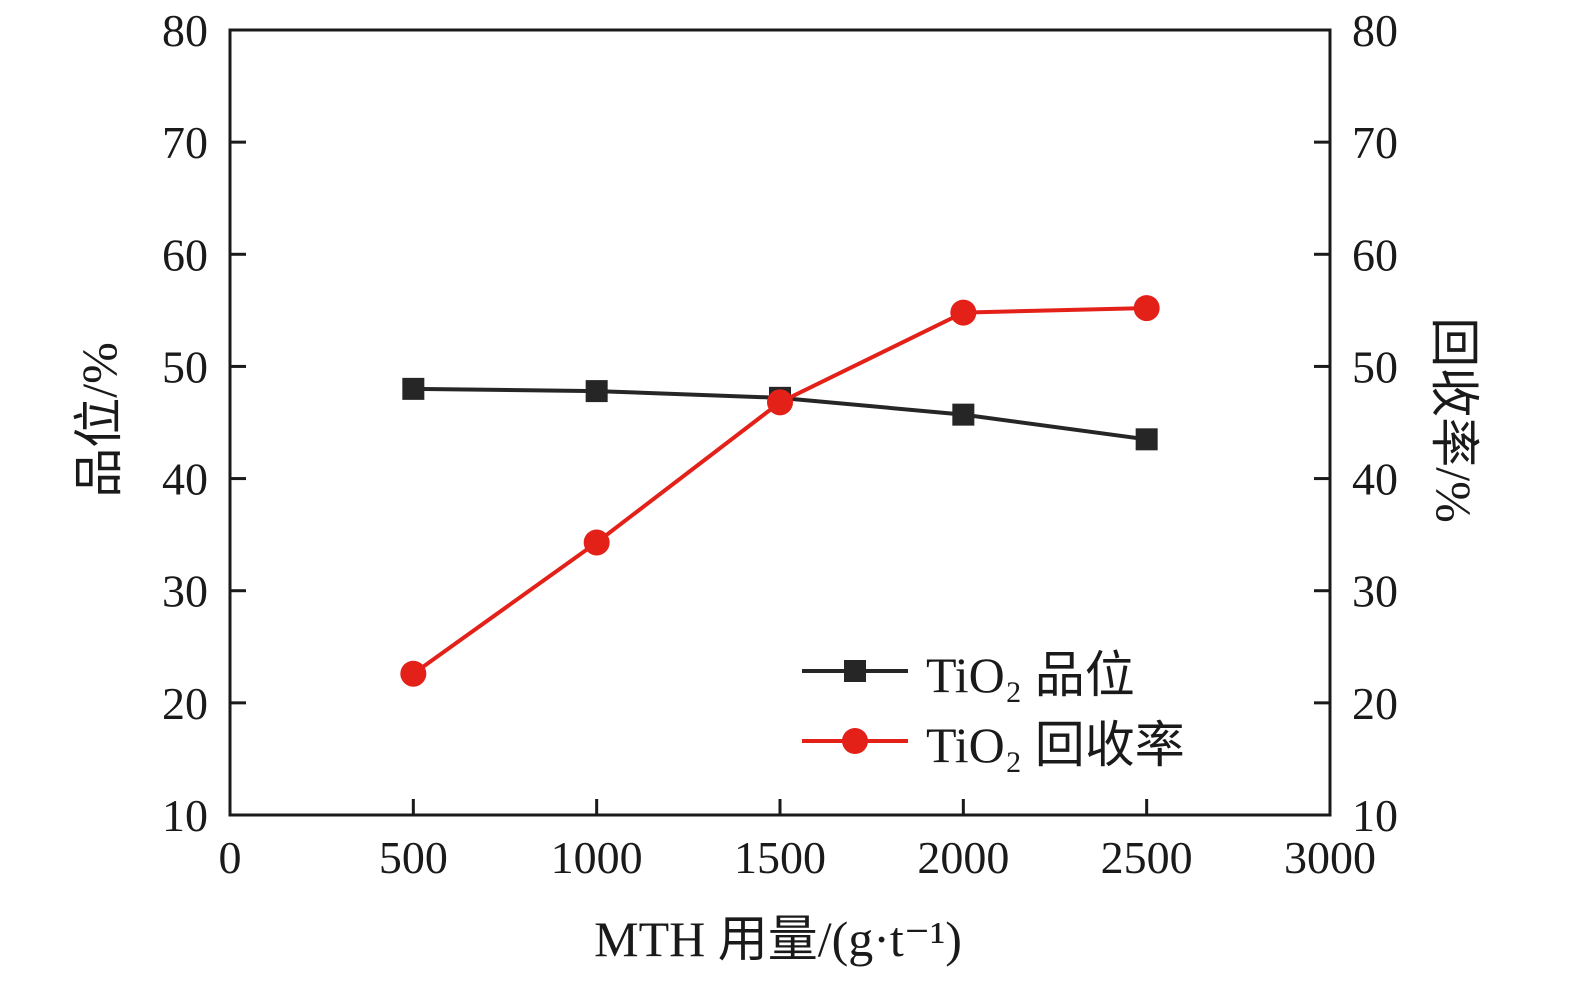 This screenshot has width=1575, height=985. I want to click on y-tick-label-left: 50, so click(185, 366).